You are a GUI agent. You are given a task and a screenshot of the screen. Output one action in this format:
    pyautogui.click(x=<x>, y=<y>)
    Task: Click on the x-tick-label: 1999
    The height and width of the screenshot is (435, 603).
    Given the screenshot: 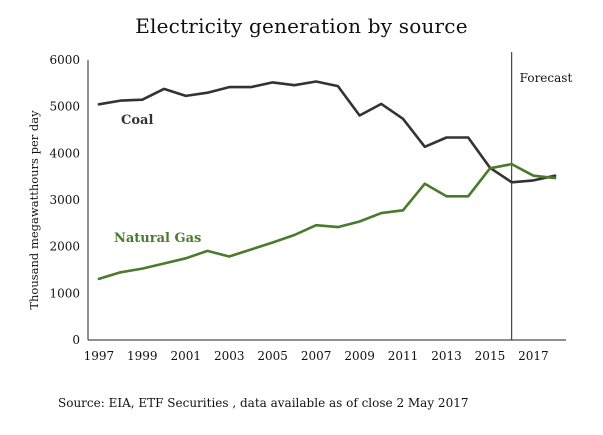 What is the action you would take?
    pyautogui.click(x=142, y=356)
    